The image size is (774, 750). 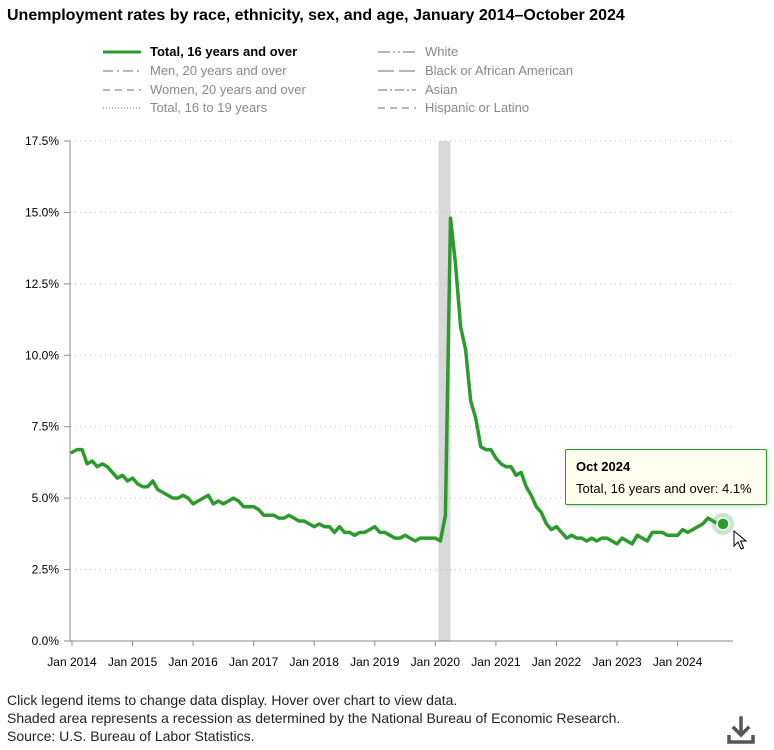 What do you see at coordinates (42, 355) in the screenshot?
I see `y-tick-label: 10.0%` at bounding box center [42, 355].